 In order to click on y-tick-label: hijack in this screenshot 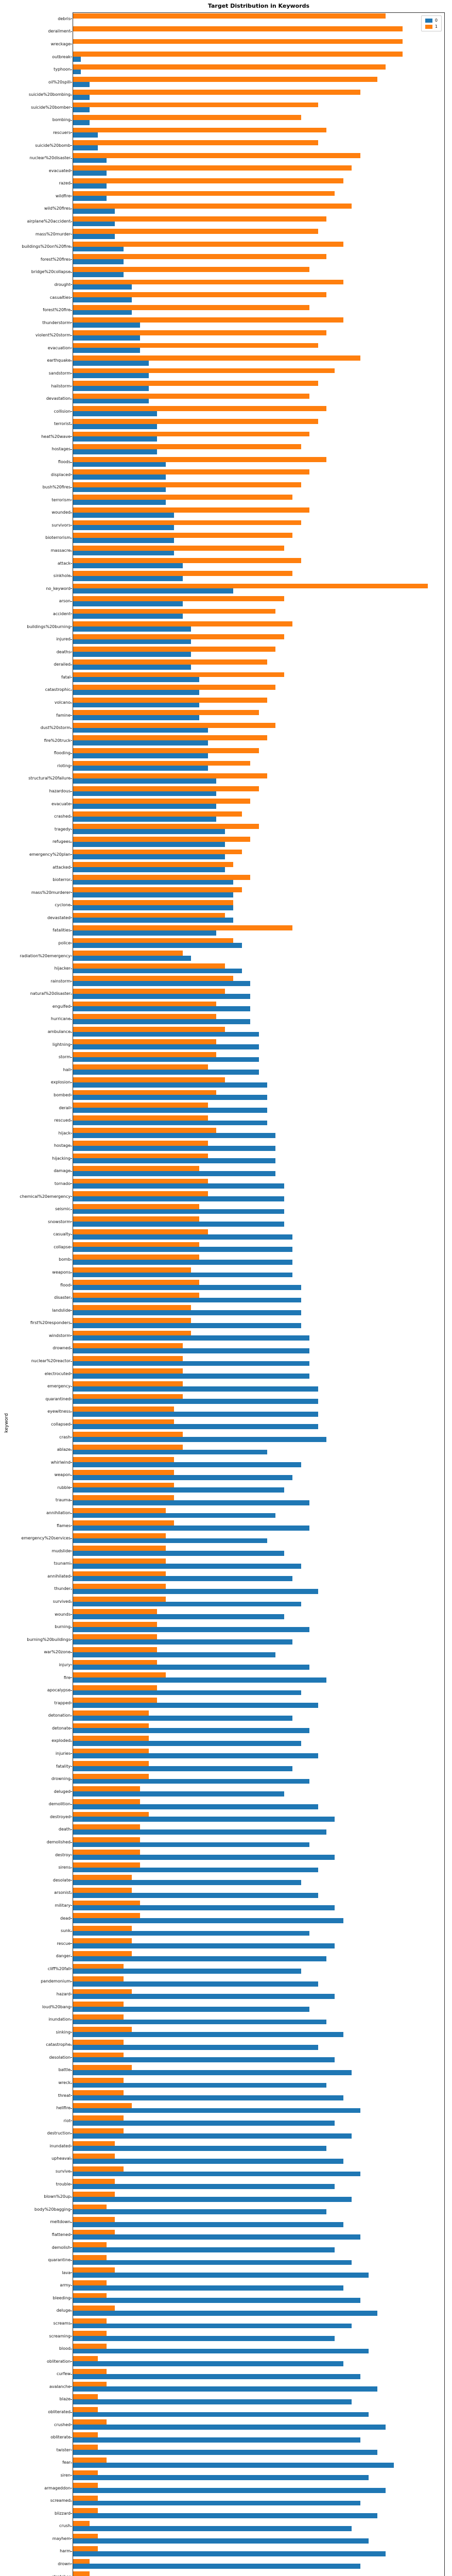, I will do `click(64, 1133)`.